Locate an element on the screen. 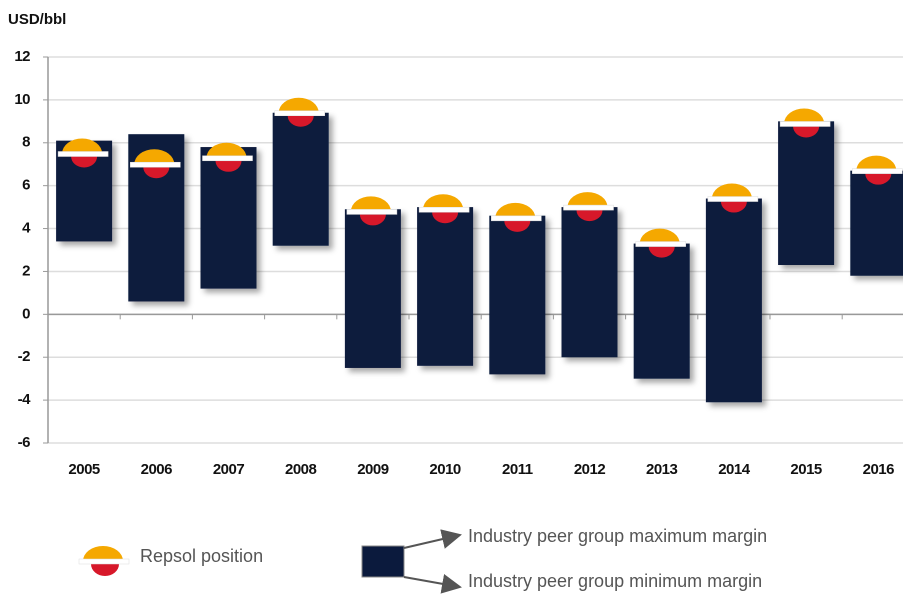 Image resolution: width=903 pixels, height=595 pixels. y-tick-label: 12 is located at coordinates (22, 56).